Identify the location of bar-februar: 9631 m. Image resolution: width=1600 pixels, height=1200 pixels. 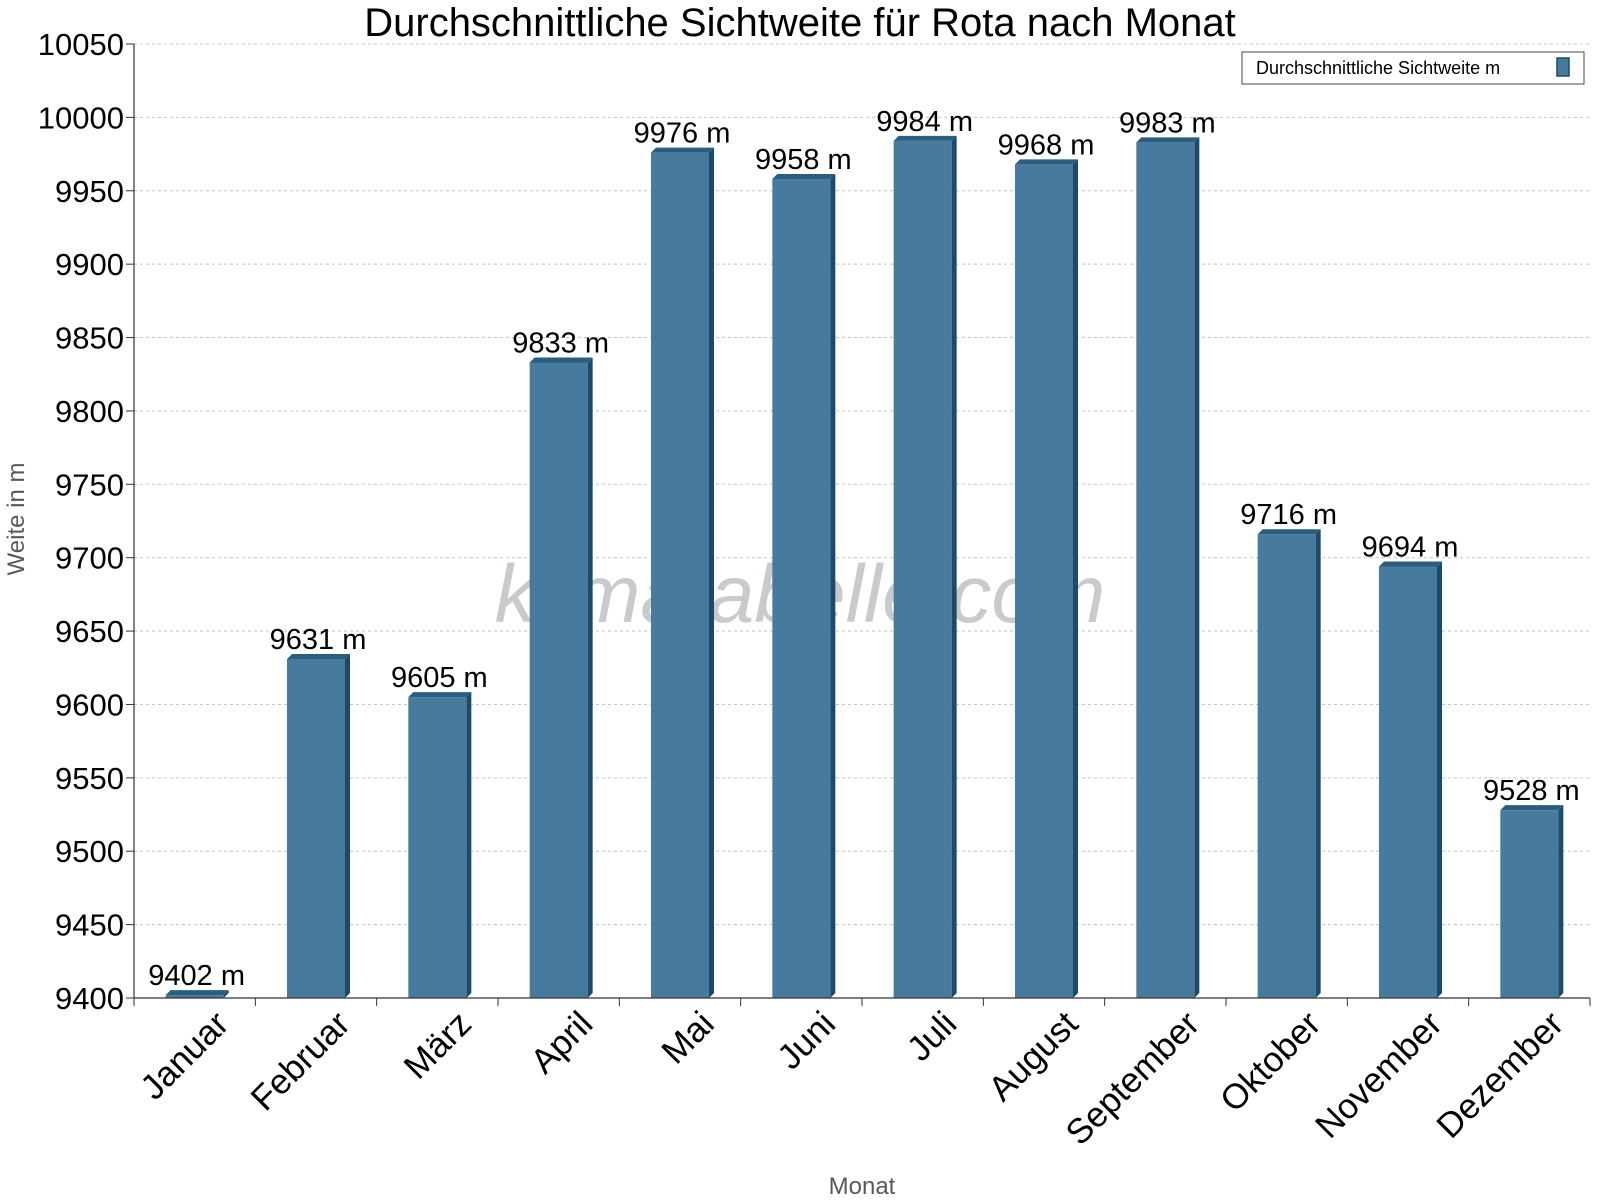
(318, 811).